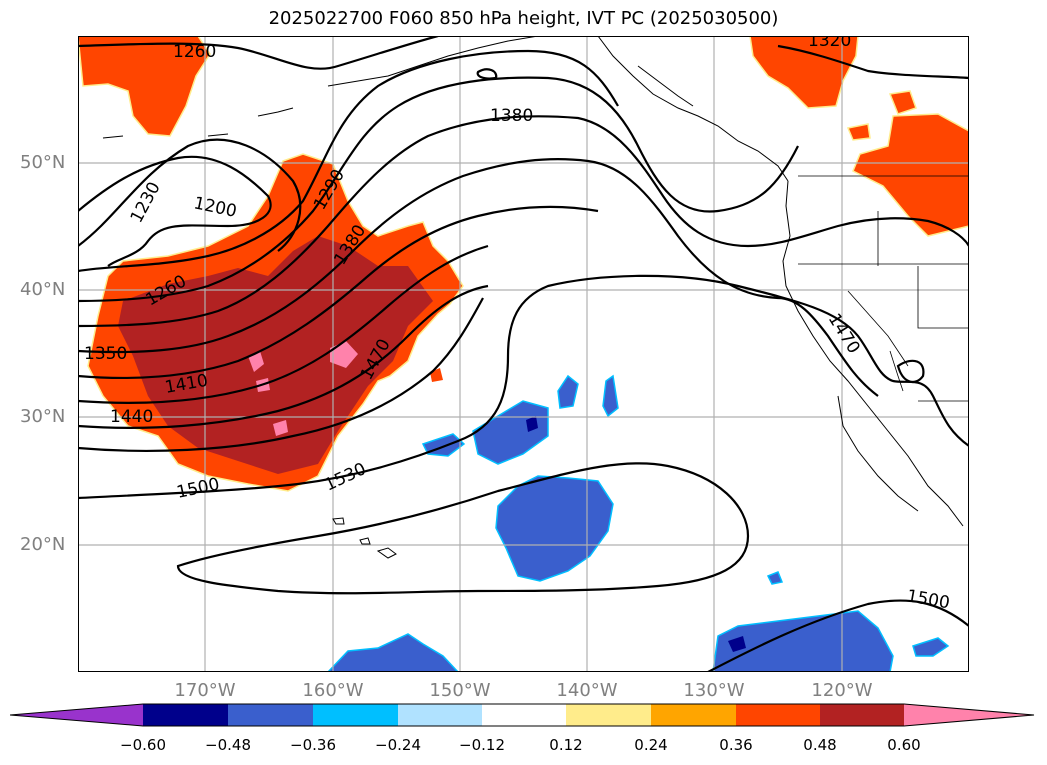 The width and height of the screenshot is (1047, 765). What do you see at coordinates (43, 162) in the screenshot?
I see `lat-label-50: 50°N` at bounding box center [43, 162].